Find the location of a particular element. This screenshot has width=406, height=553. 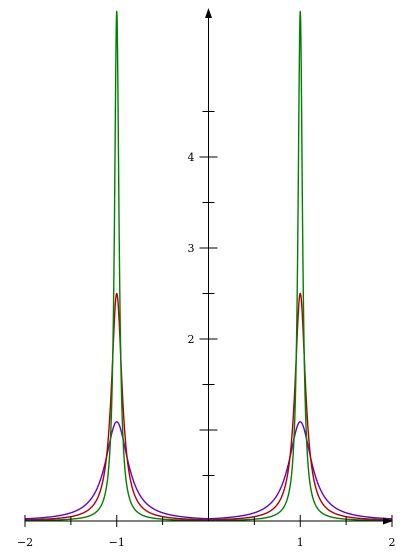

y-tick-label: 3 is located at coordinates (191, 248).